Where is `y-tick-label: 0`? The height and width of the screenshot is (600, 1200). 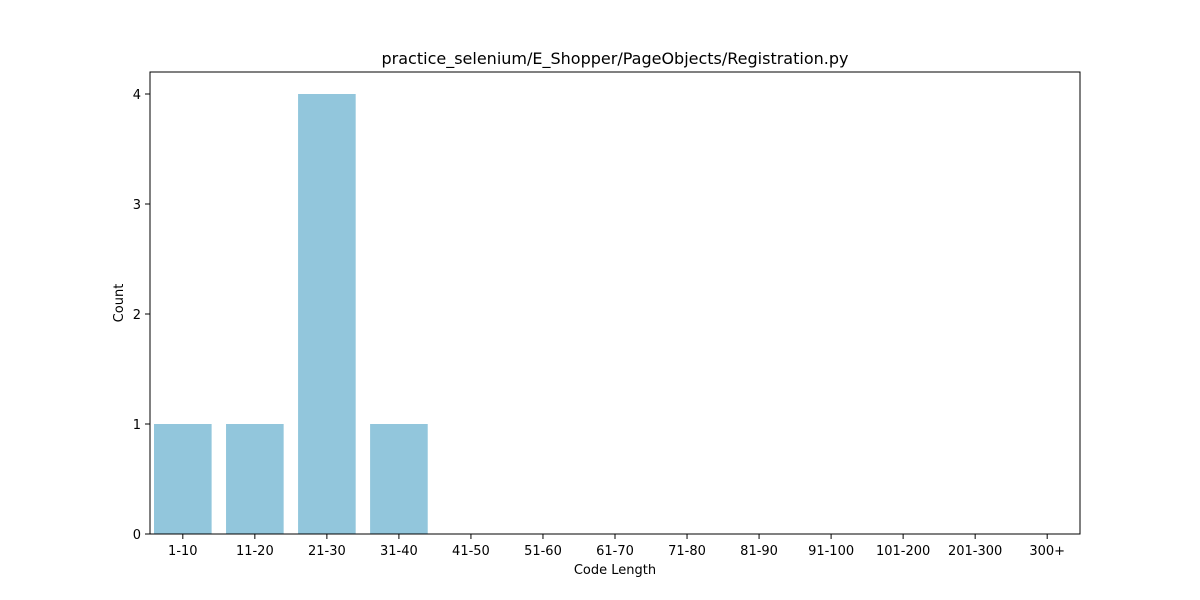
y-tick-label: 0 is located at coordinates (137, 535).